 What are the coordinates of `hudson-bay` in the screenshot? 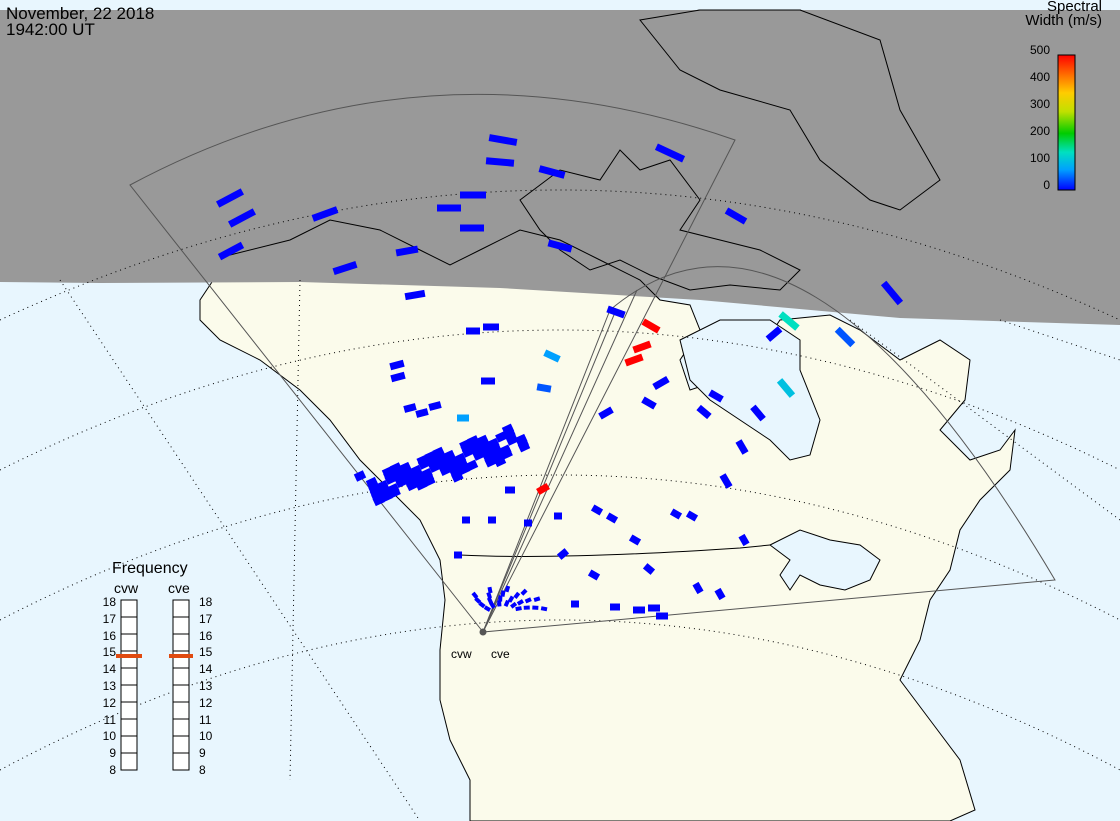 It's located at (750, 390).